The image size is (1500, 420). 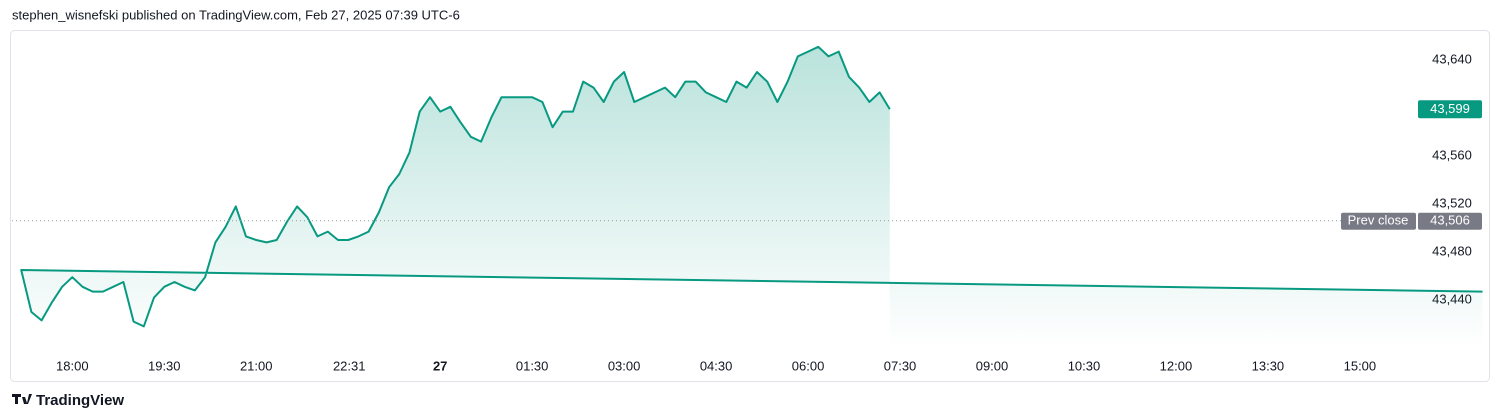 What do you see at coordinates (1268, 365) in the screenshot?
I see `x-tick-label: 13:30` at bounding box center [1268, 365].